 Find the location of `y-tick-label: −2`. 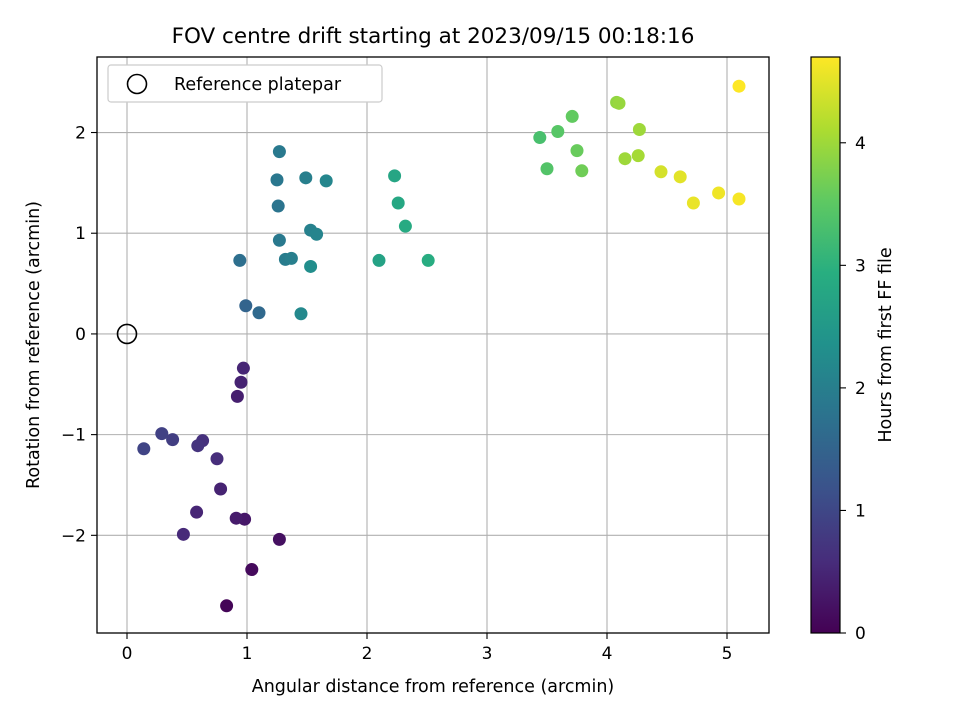

y-tick-label: −2 is located at coordinates (73, 536).